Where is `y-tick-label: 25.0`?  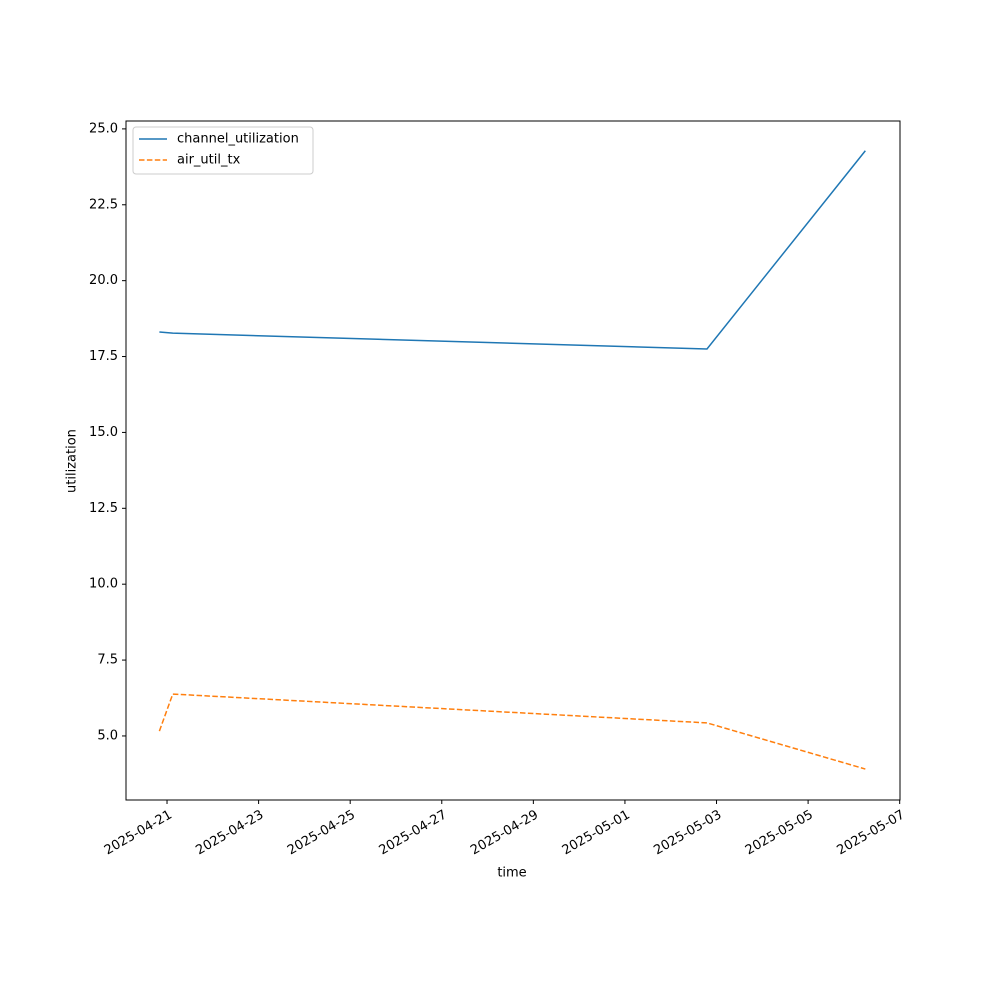
y-tick-label: 25.0 is located at coordinates (103, 128).